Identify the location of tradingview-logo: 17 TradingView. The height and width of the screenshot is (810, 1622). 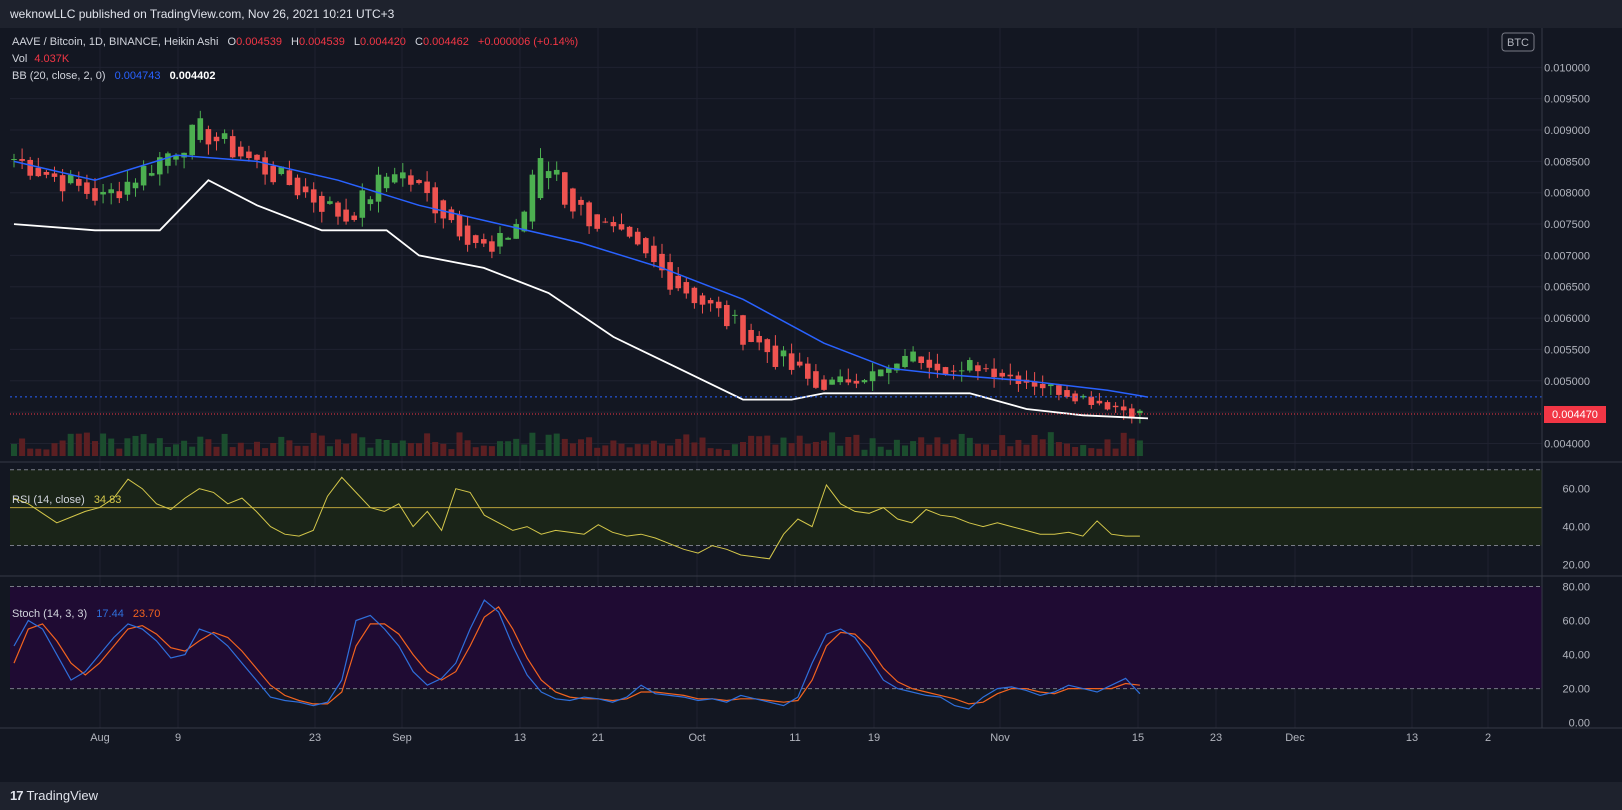
(54, 795).